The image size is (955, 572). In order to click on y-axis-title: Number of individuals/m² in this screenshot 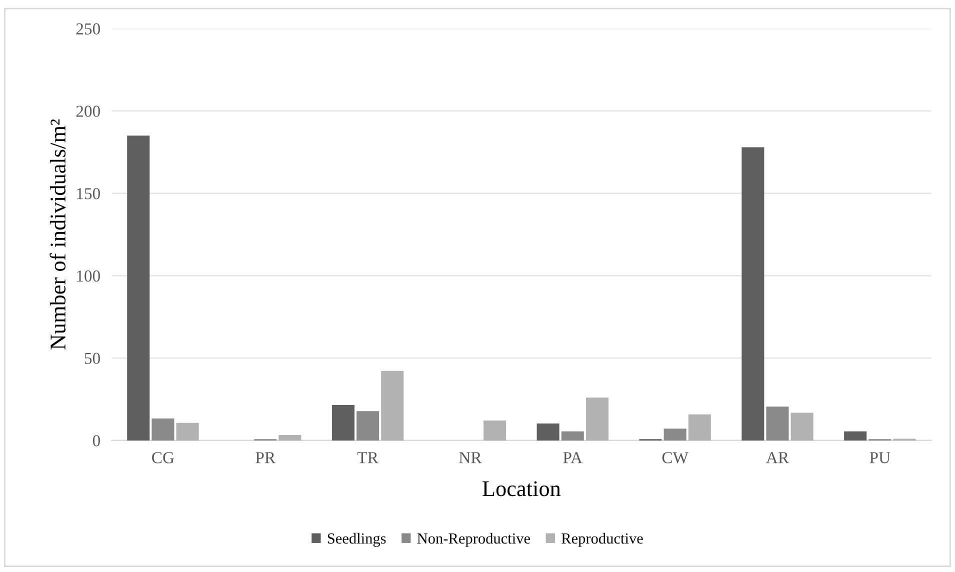, I will do `click(58, 234)`.